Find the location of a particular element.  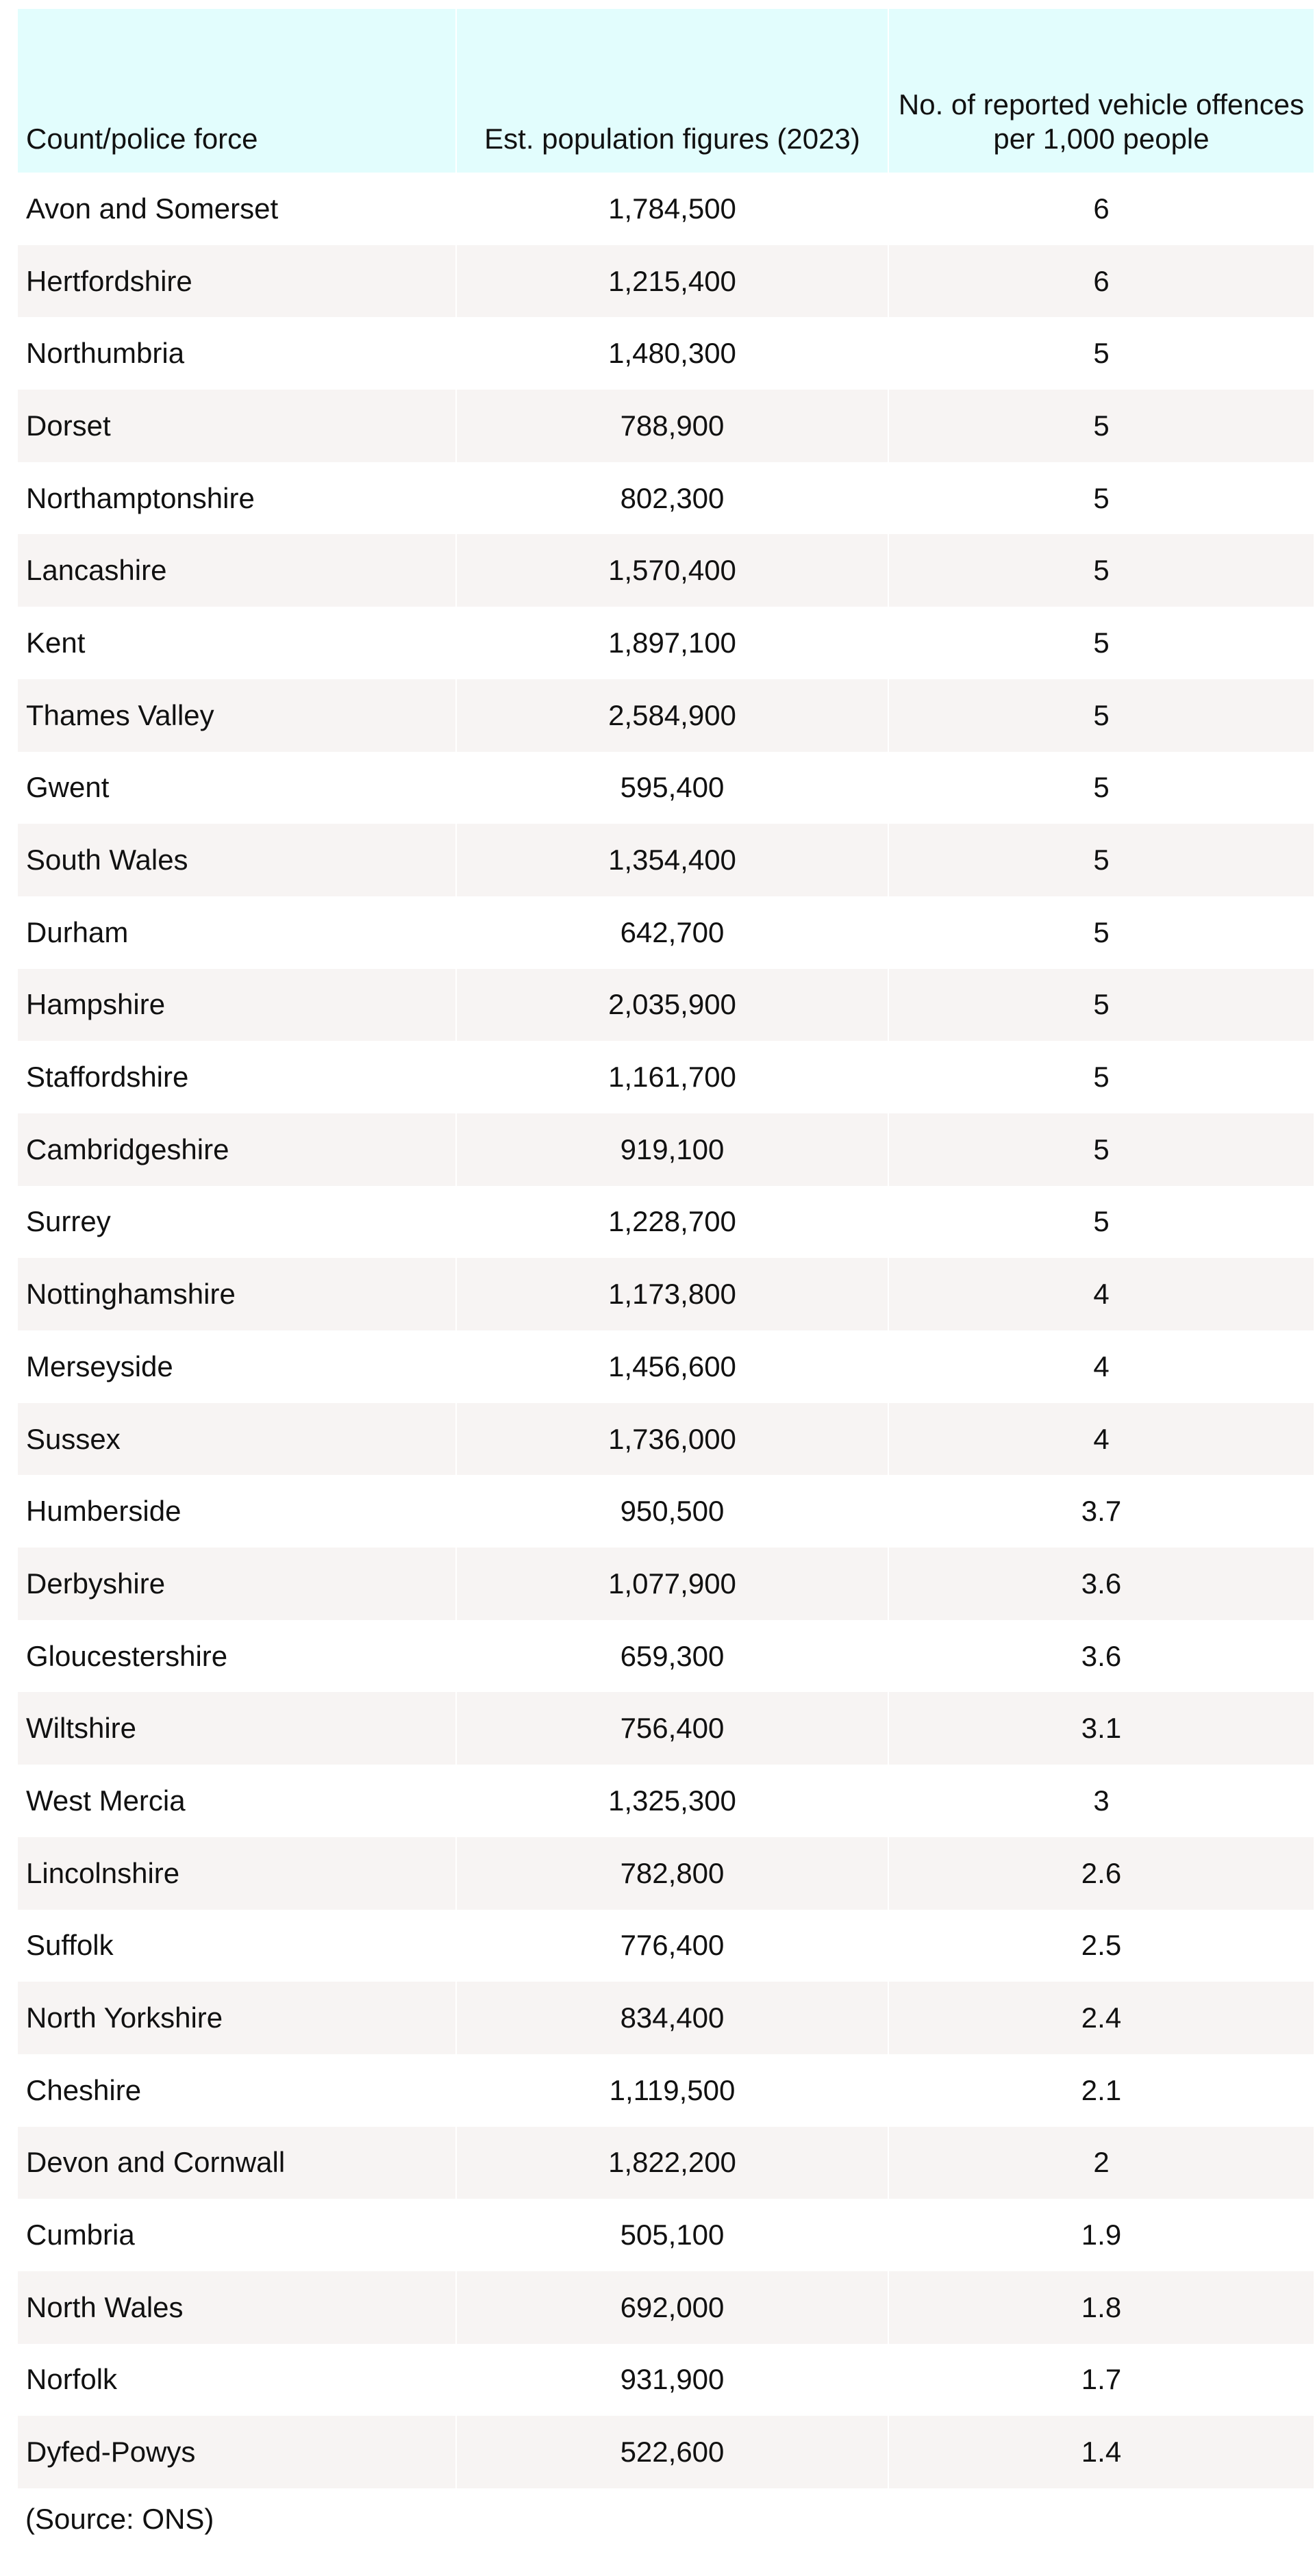

table-row: North Yorkshire 834,400 2.4 is located at coordinates (666, 2018).